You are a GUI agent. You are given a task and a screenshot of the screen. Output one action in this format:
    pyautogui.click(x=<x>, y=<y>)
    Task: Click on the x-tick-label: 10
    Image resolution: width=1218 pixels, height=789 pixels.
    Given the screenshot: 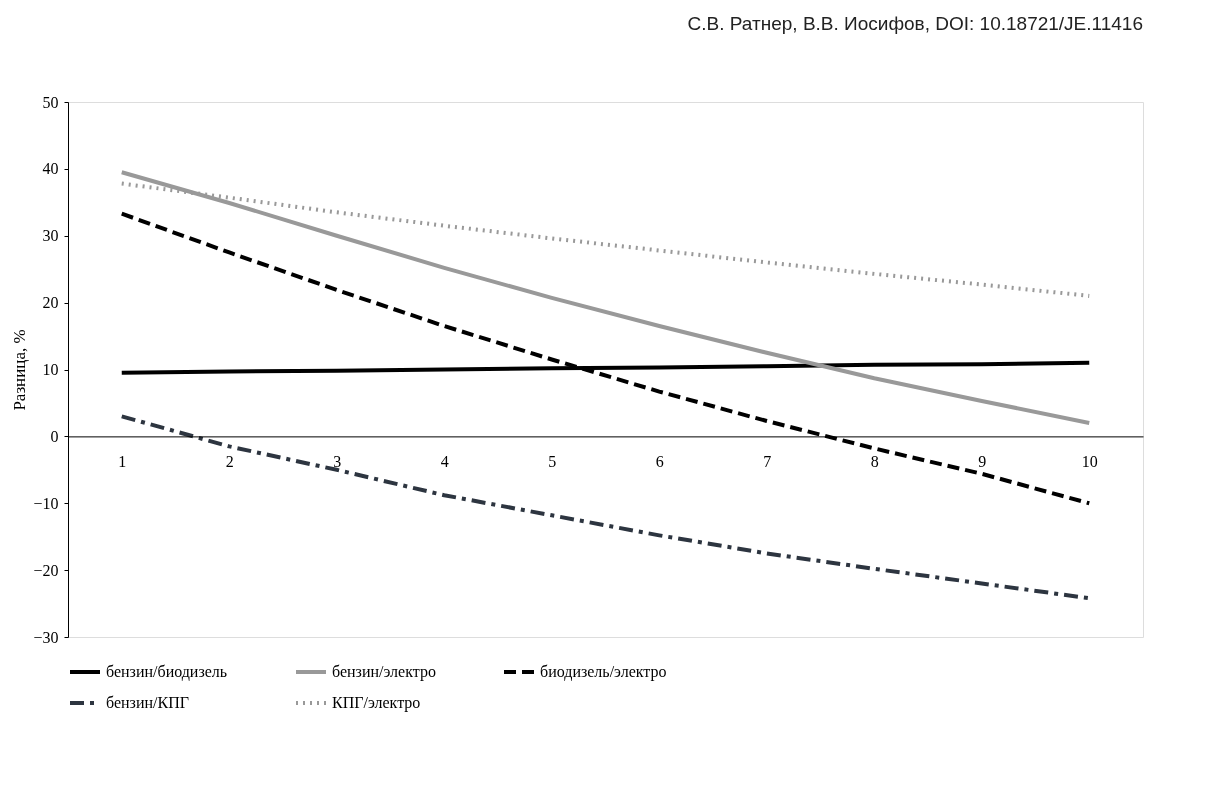 What is the action you would take?
    pyautogui.click(x=1089, y=461)
    